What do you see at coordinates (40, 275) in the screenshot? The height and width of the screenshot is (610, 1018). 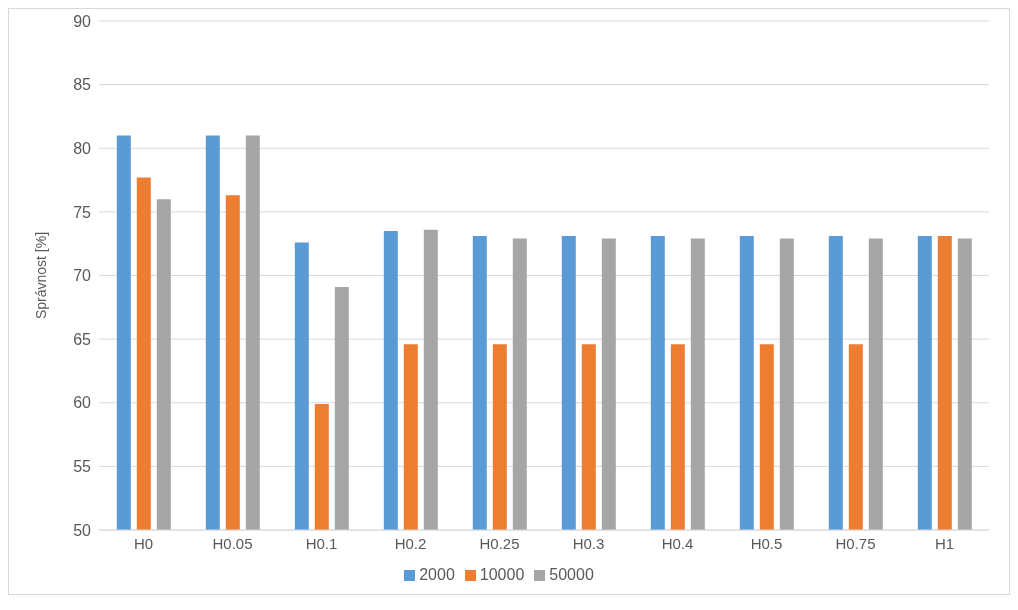 I see `y-axis-title: Správnost [%]` at bounding box center [40, 275].